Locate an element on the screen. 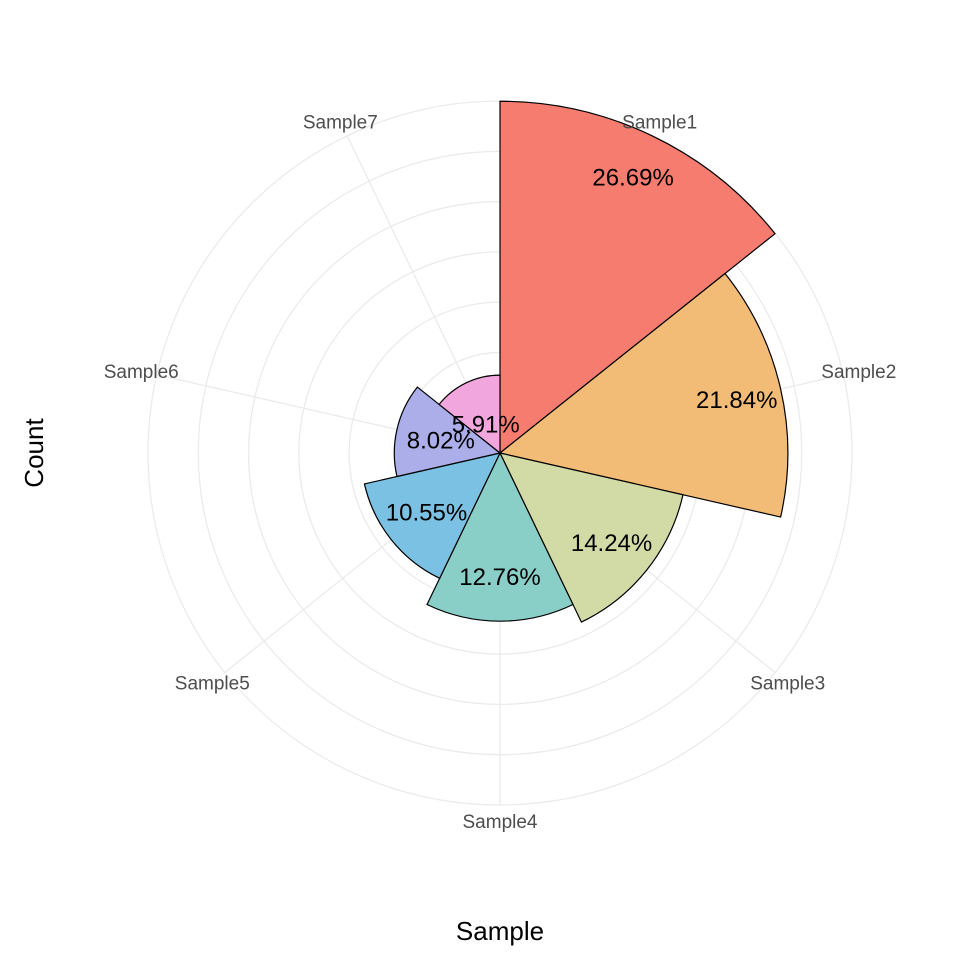 This screenshot has width=960, height=960. percent-label-sample7: 5.91% is located at coordinates (486, 424).